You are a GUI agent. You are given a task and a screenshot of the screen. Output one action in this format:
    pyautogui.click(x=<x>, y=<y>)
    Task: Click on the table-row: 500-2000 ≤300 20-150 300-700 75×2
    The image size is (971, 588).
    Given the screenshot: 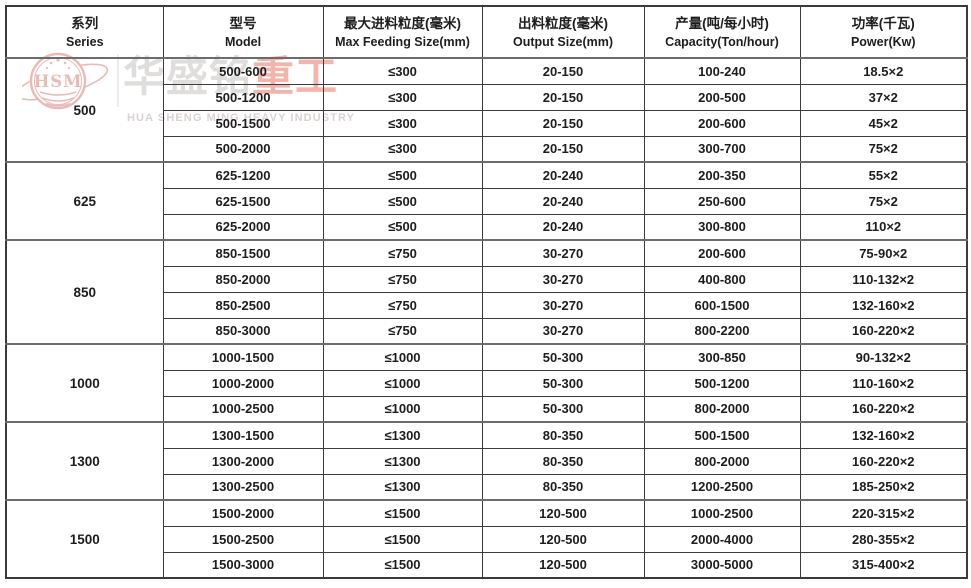 What is the action you would take?
    pyautogui.click(x=487, y=149)
    